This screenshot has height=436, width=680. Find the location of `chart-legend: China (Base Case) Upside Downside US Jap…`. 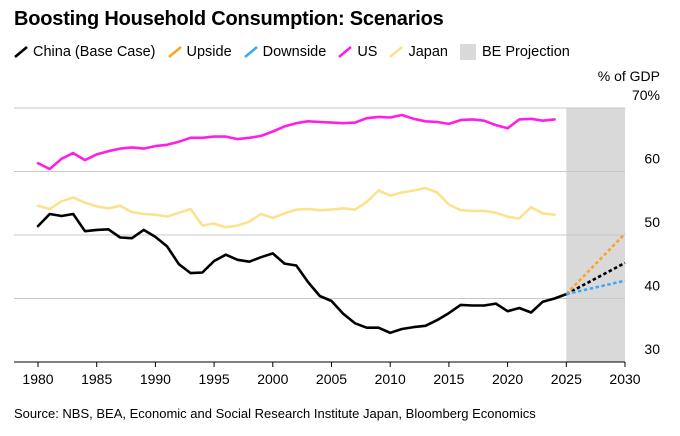

chart-legend: China (Base Case) Upside Downside US Jap… is located at coordinates (298, 52).